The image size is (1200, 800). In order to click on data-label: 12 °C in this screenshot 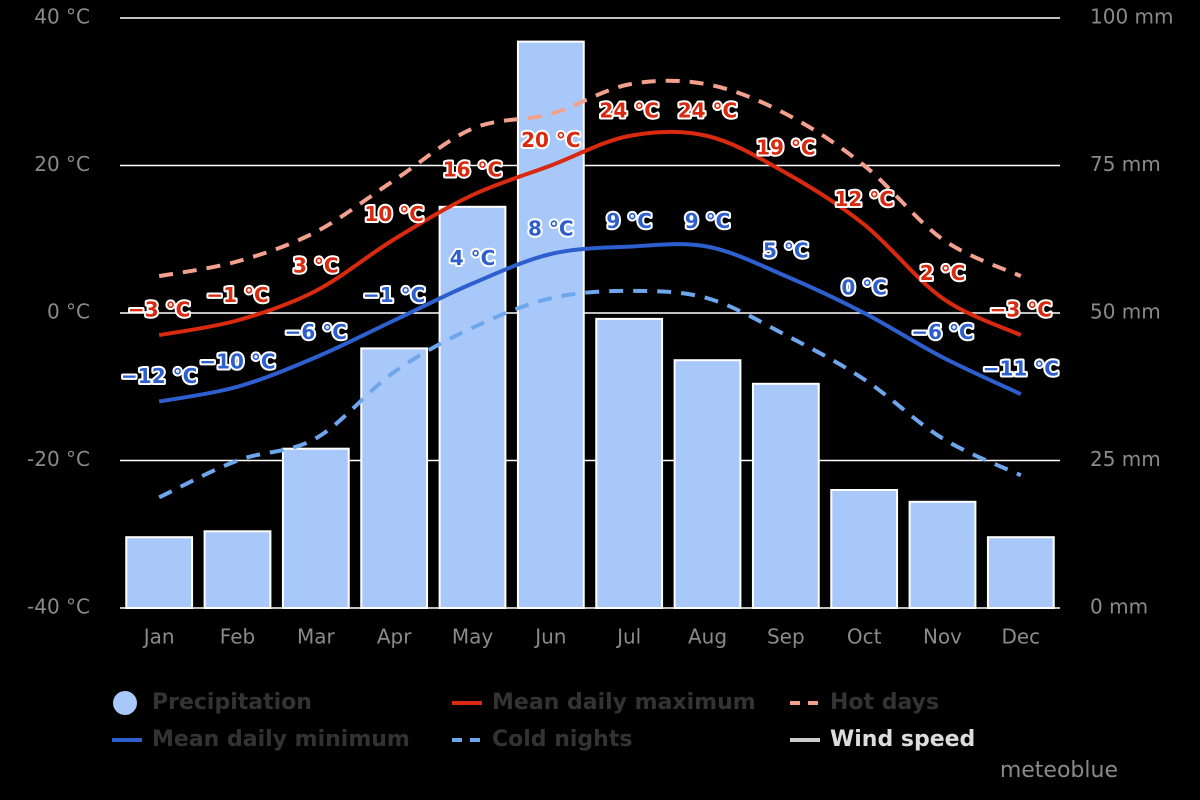, I will do `click(863, 199)`.